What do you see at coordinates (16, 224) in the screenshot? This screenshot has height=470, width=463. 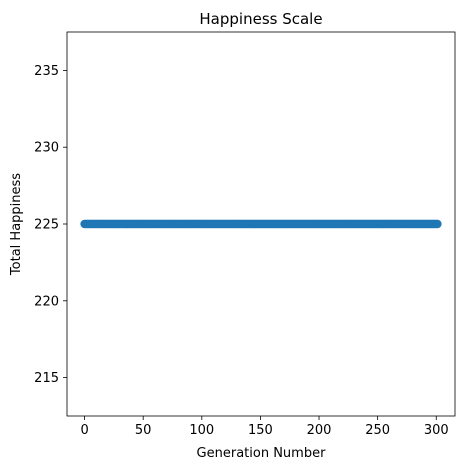 I see `y-axis-title: Total Happiness` at bounding box center [16, 224].